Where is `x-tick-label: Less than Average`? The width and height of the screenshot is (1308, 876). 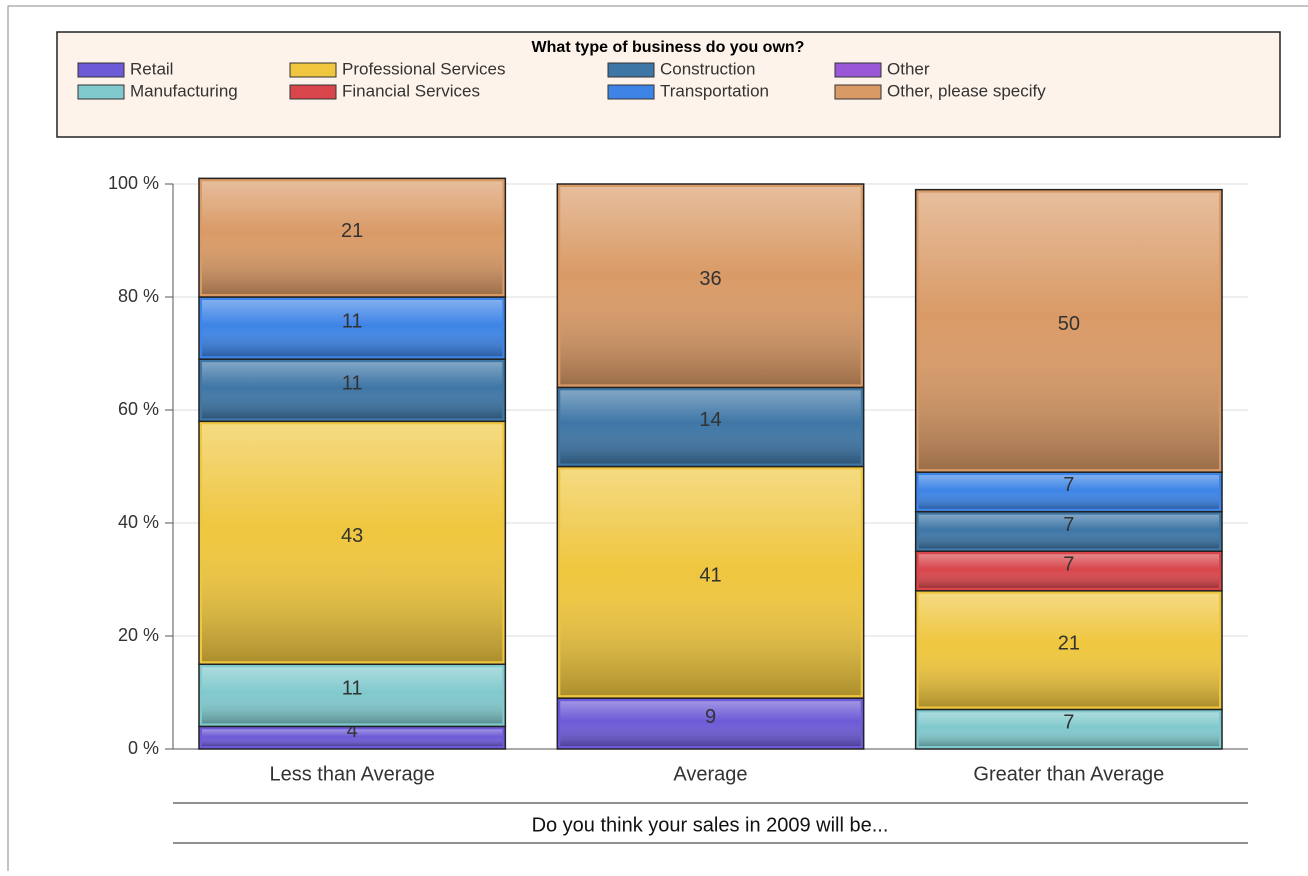
x-tick-label: Less than Average is located at coordinates (352, 774).